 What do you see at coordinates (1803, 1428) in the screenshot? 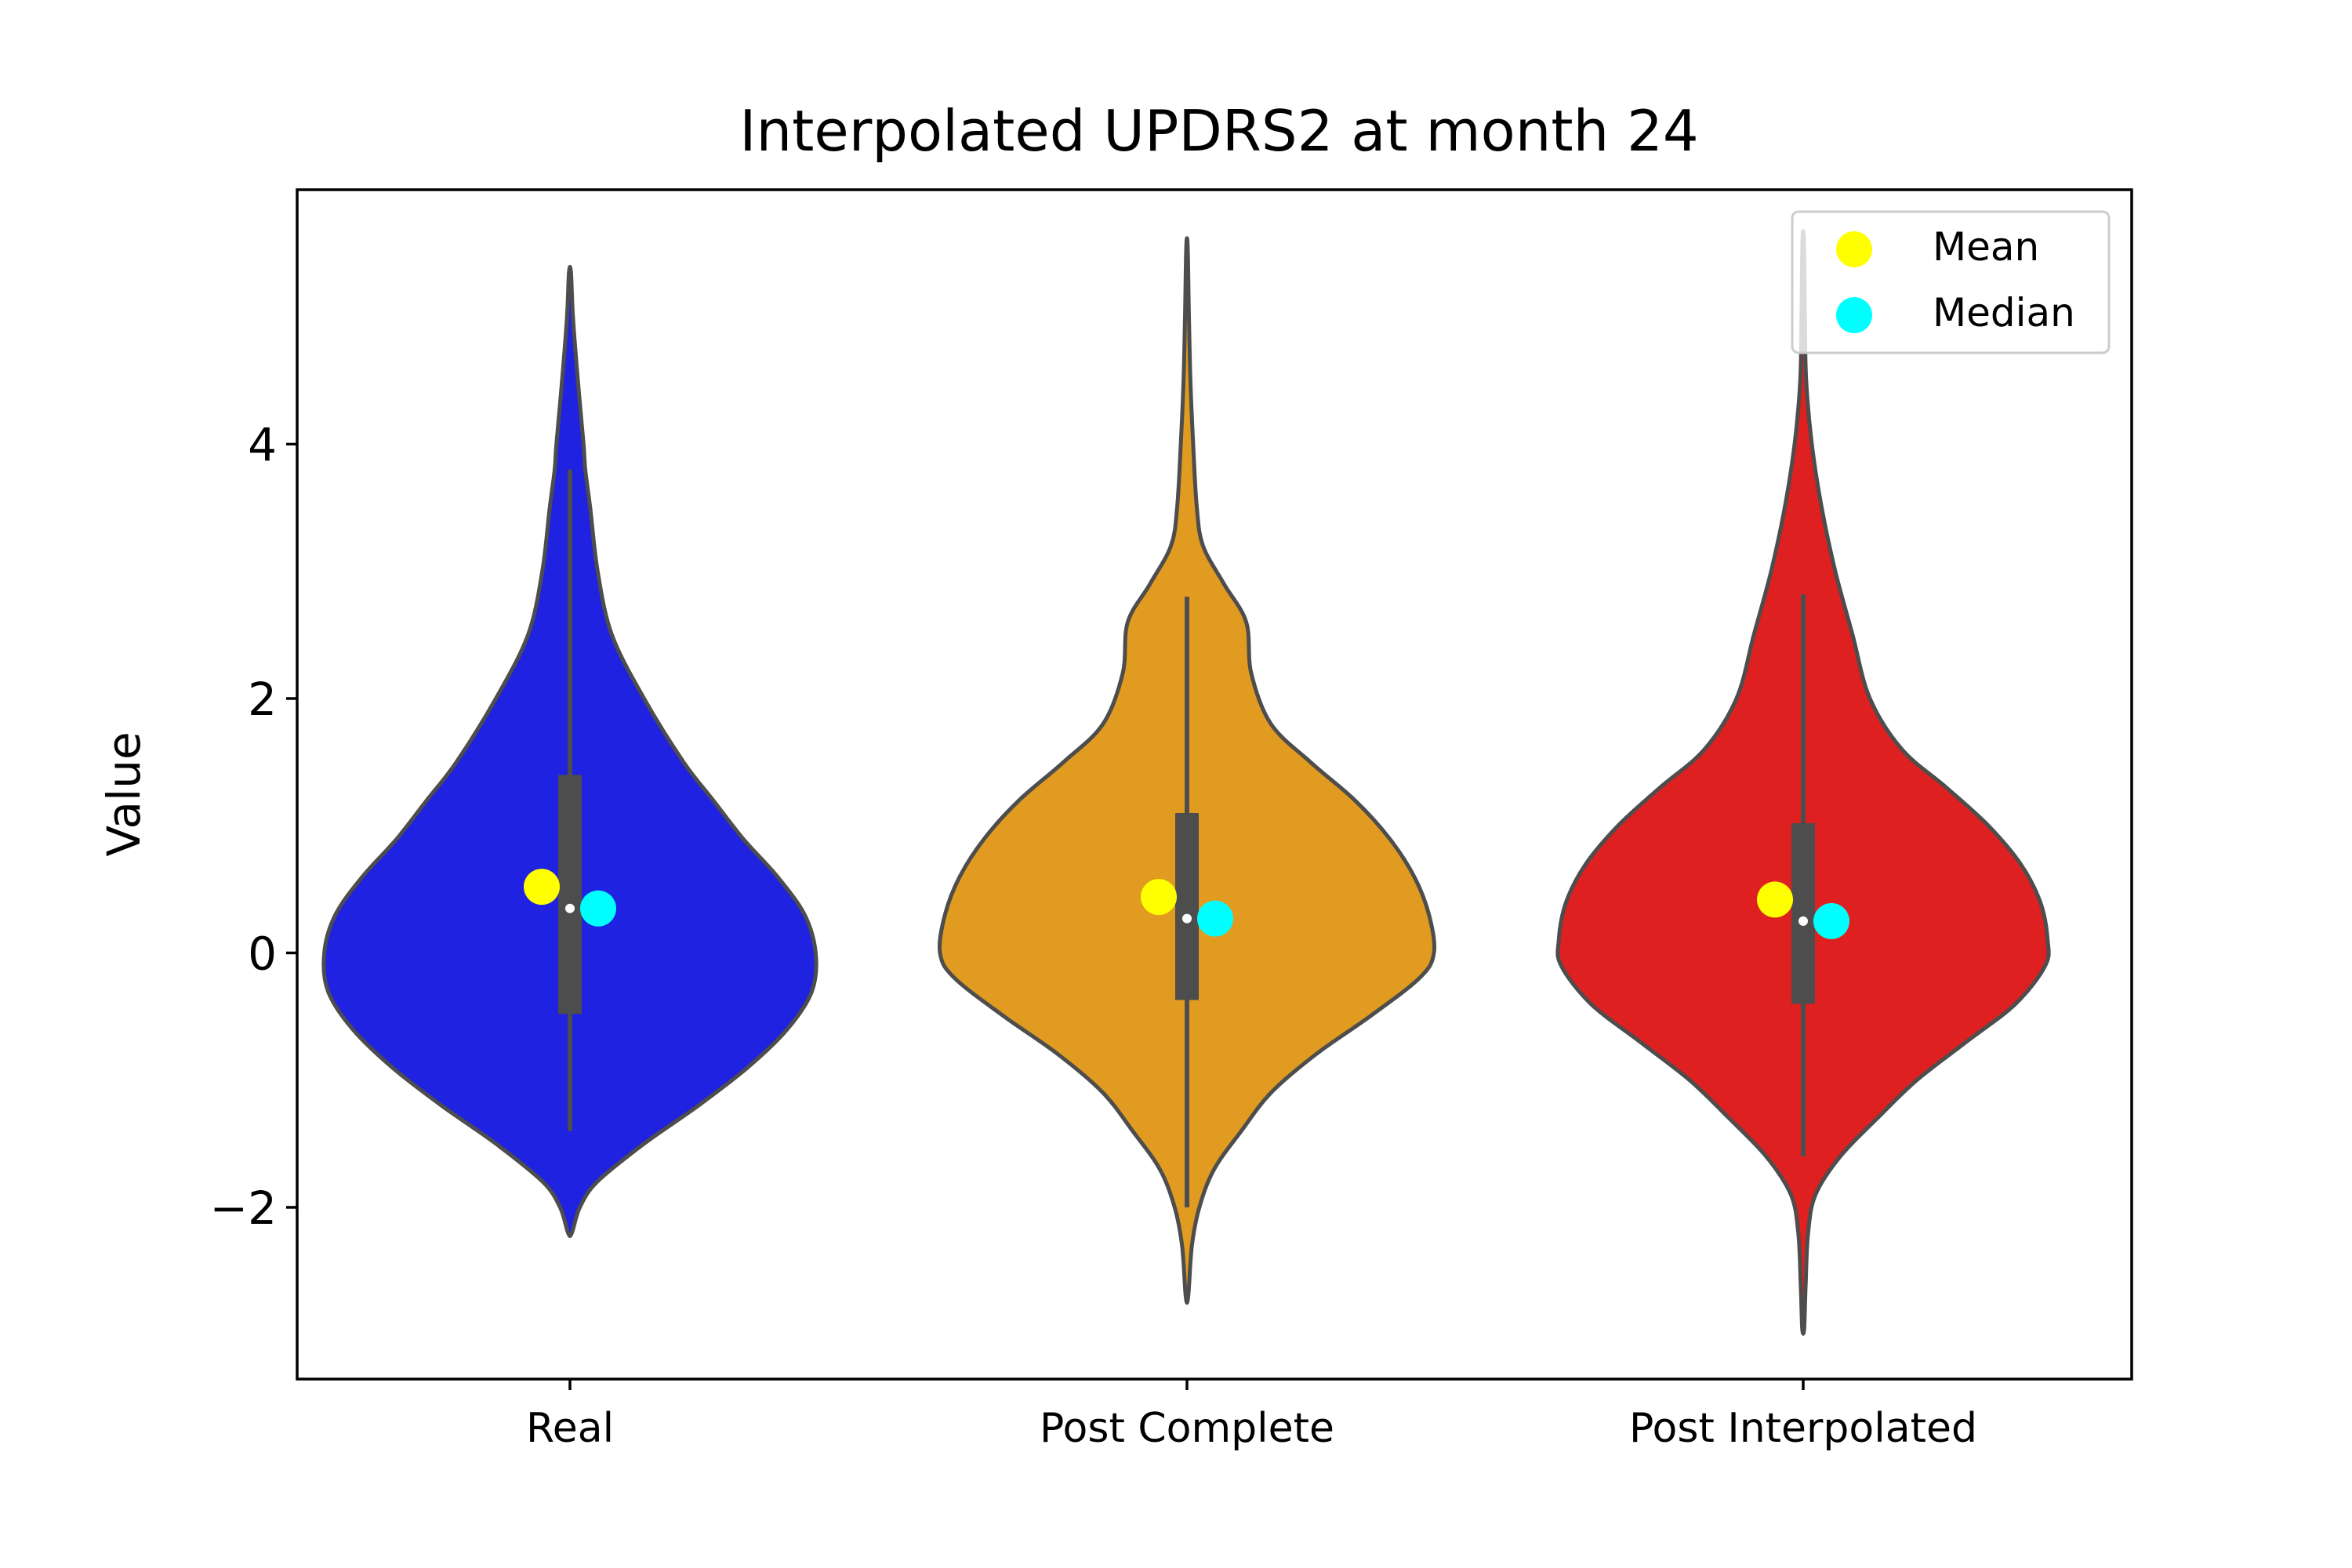
I see `x-tick-label: Post Interpolated` at bounding box center [1803, 1428].